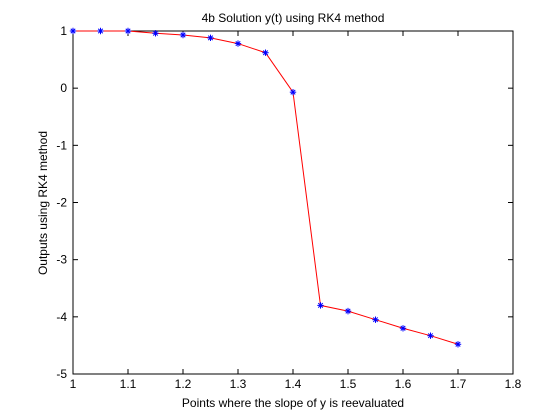 Image resolution: width=560 pixels, height=420 pixels. What do you see at coordinates (403, 384) in the screenshot?
I see `x-tick-label: 1.6` at bounding box center [403, 384].